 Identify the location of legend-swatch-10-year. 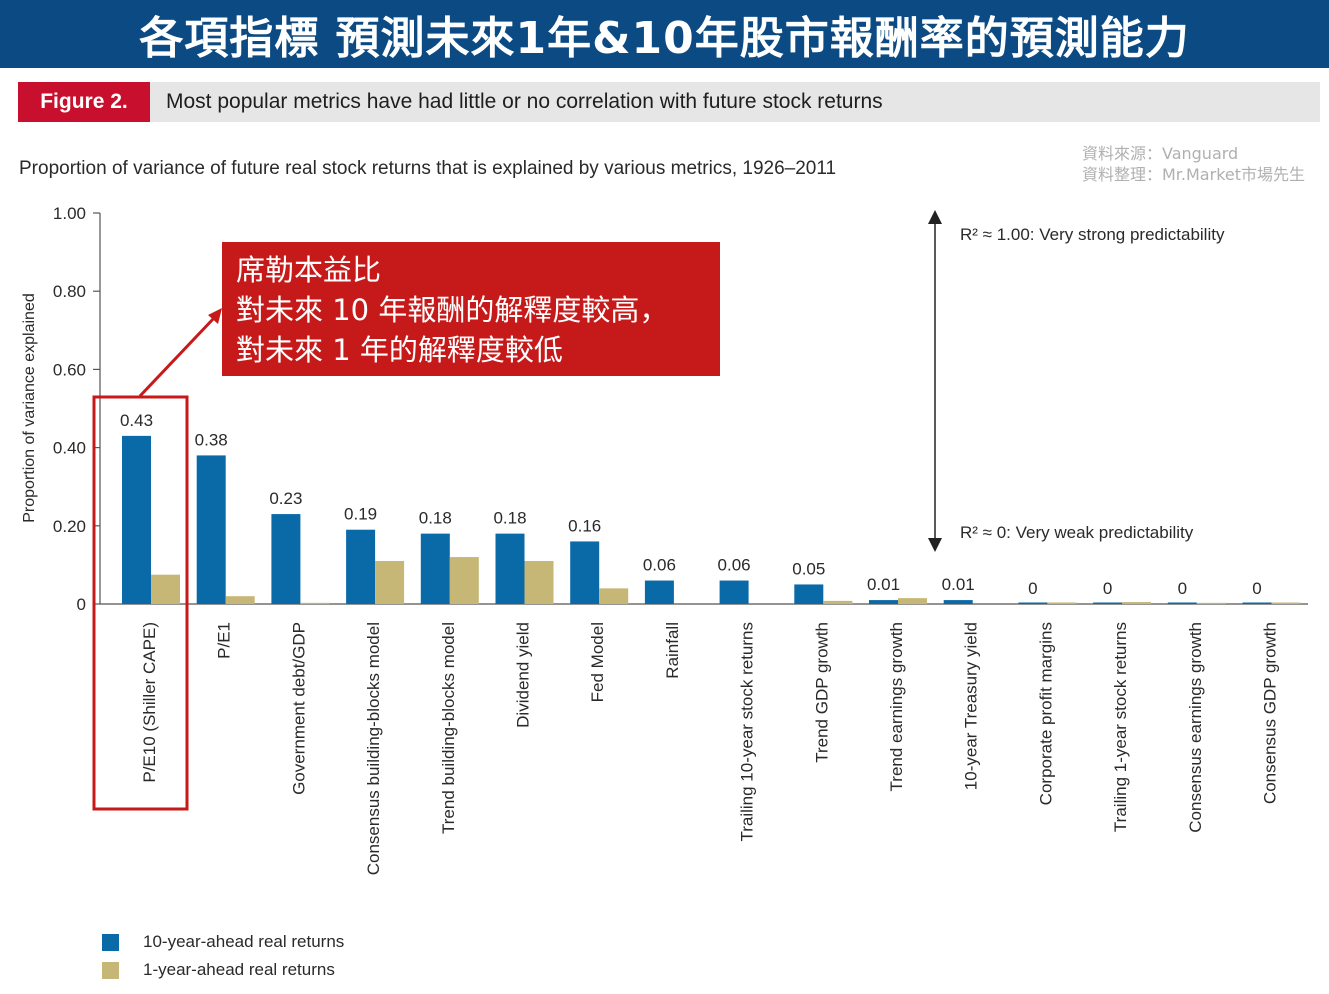
(110, 942).